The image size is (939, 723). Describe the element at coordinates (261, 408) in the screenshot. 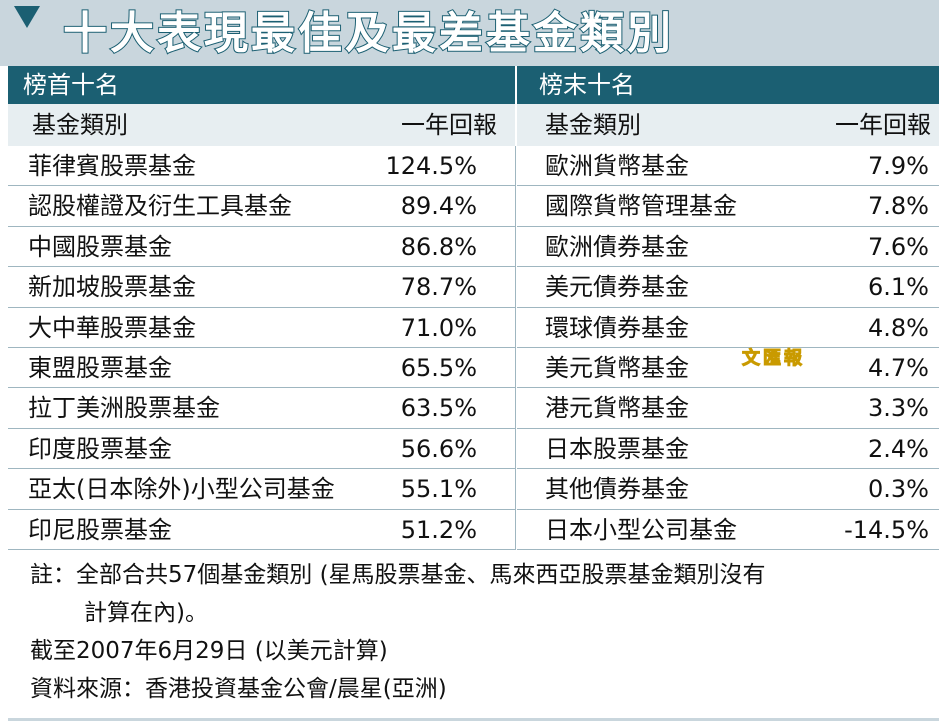

I see `table-row: 拉丁美洲股票基金 63.5%` at that location.